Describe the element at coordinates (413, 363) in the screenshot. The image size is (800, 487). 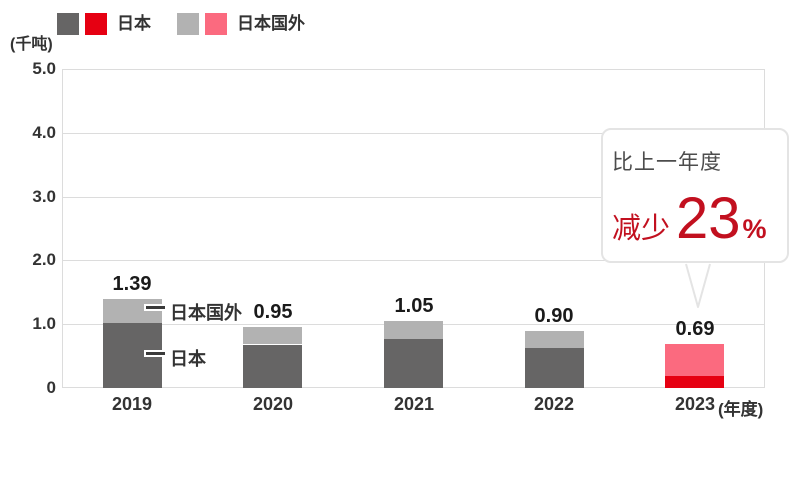
I see `bar-segment-japan-2021` at that location.